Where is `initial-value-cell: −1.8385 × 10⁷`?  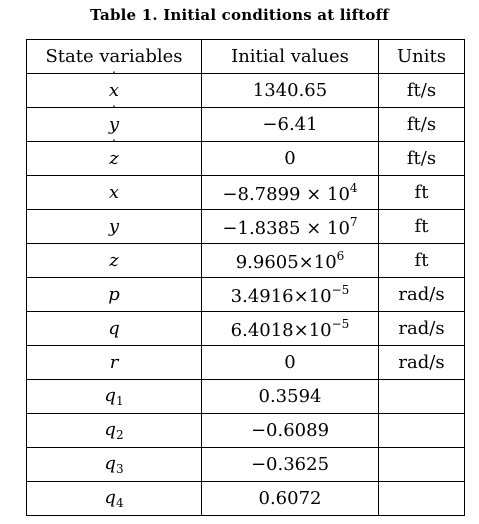 initial-value-cell: −1.8385 × 10⁷ is located at coordinates (290, 226).